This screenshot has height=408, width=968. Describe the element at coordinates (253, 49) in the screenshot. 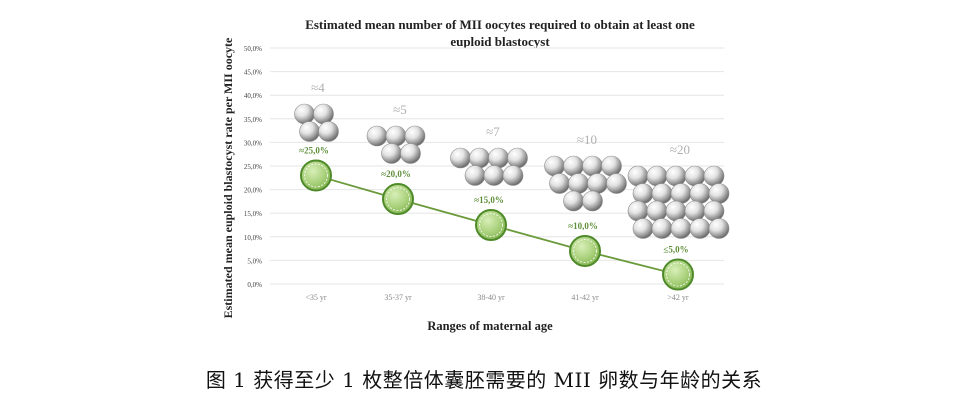

I see `y-tick-label: 50,0%` at that location.